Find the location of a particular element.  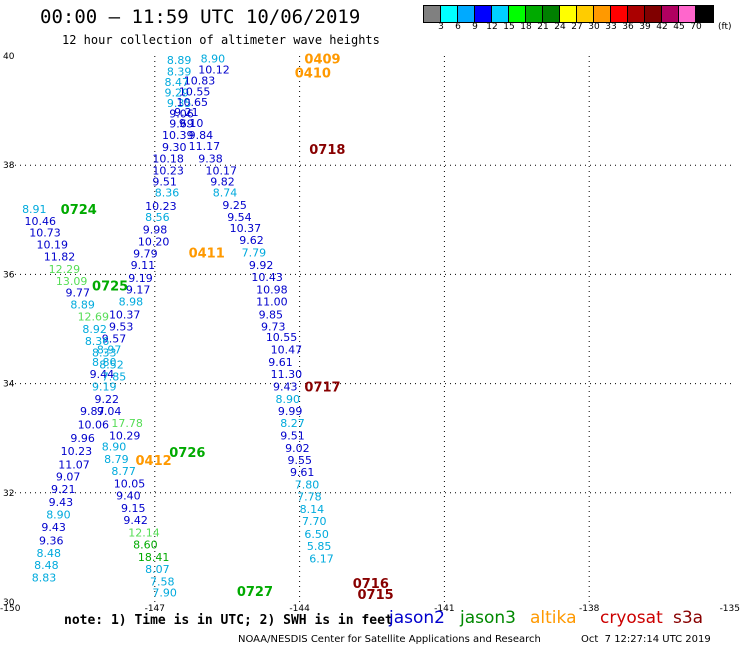

wave-height-point: 10.73 is located at coordinates (45, 232).